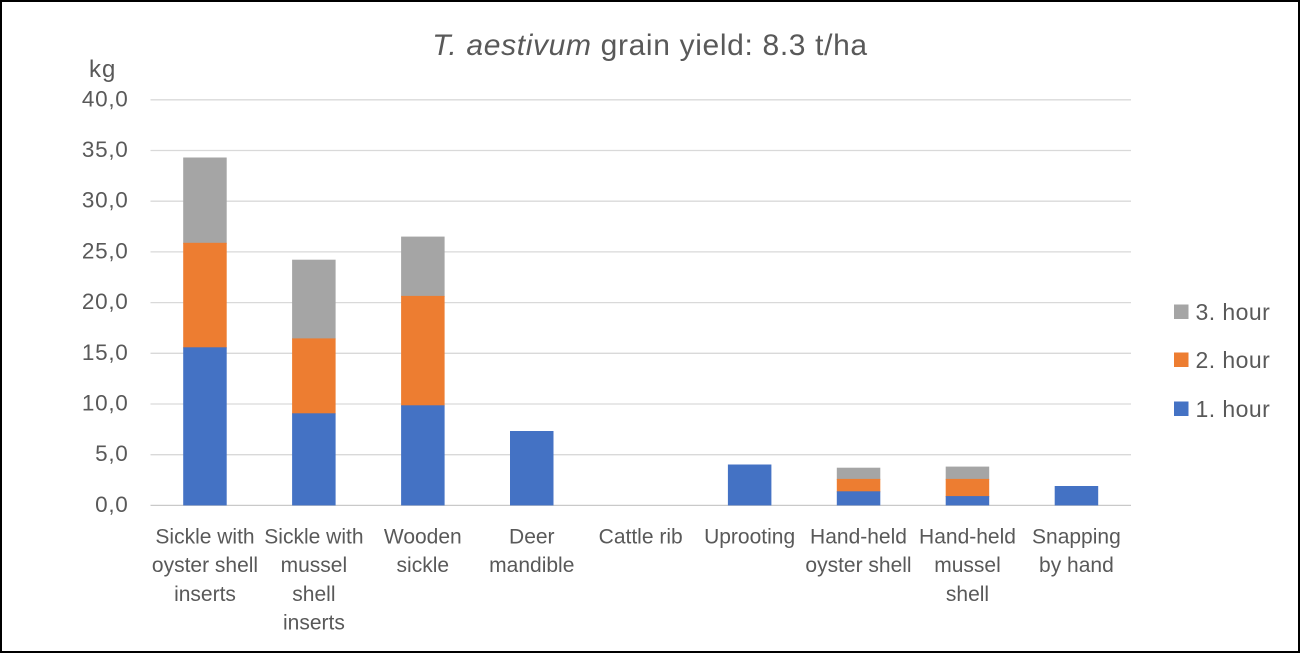 This screenshot has width=1300, height=653. Describe the element at coordinates (1076, 565) in the screenshot. I see `svg-text: by hand` at that location.